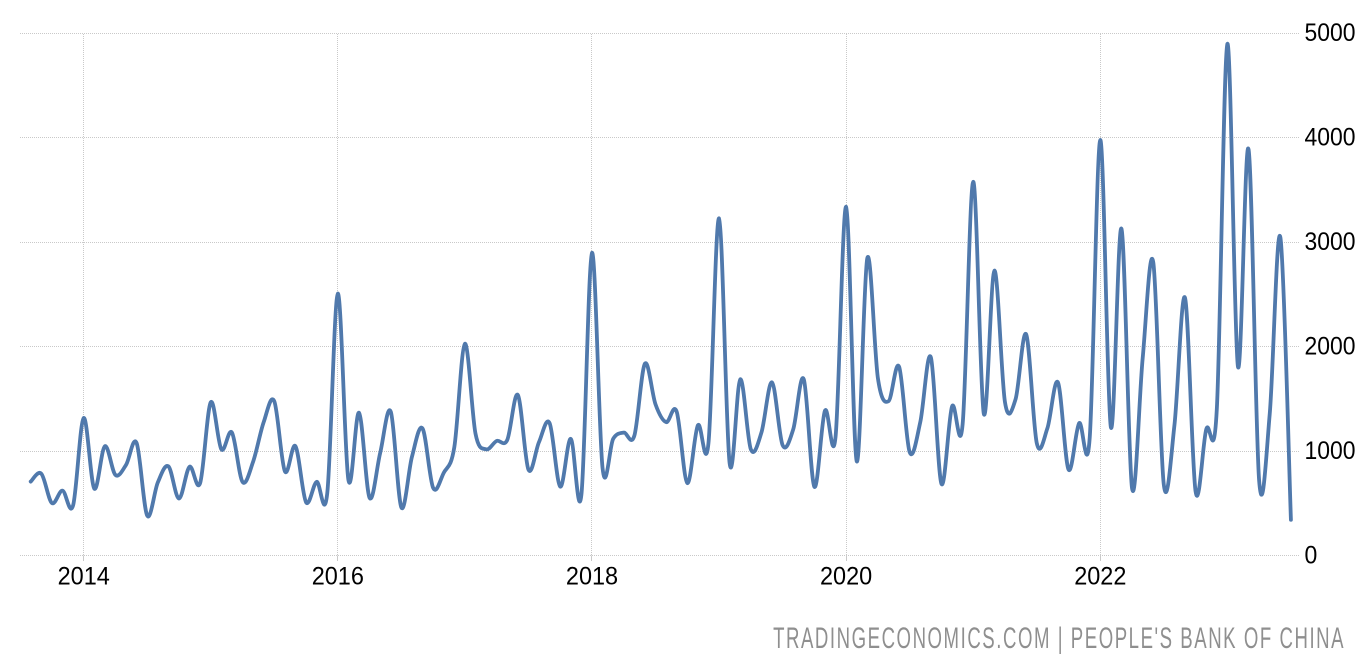 This screenshot has width=1372, height=664. What do you see at coordinates (1100, 576) in the screenshot?
I see `svg-text: 2022` at bounding box center [1100, 576].